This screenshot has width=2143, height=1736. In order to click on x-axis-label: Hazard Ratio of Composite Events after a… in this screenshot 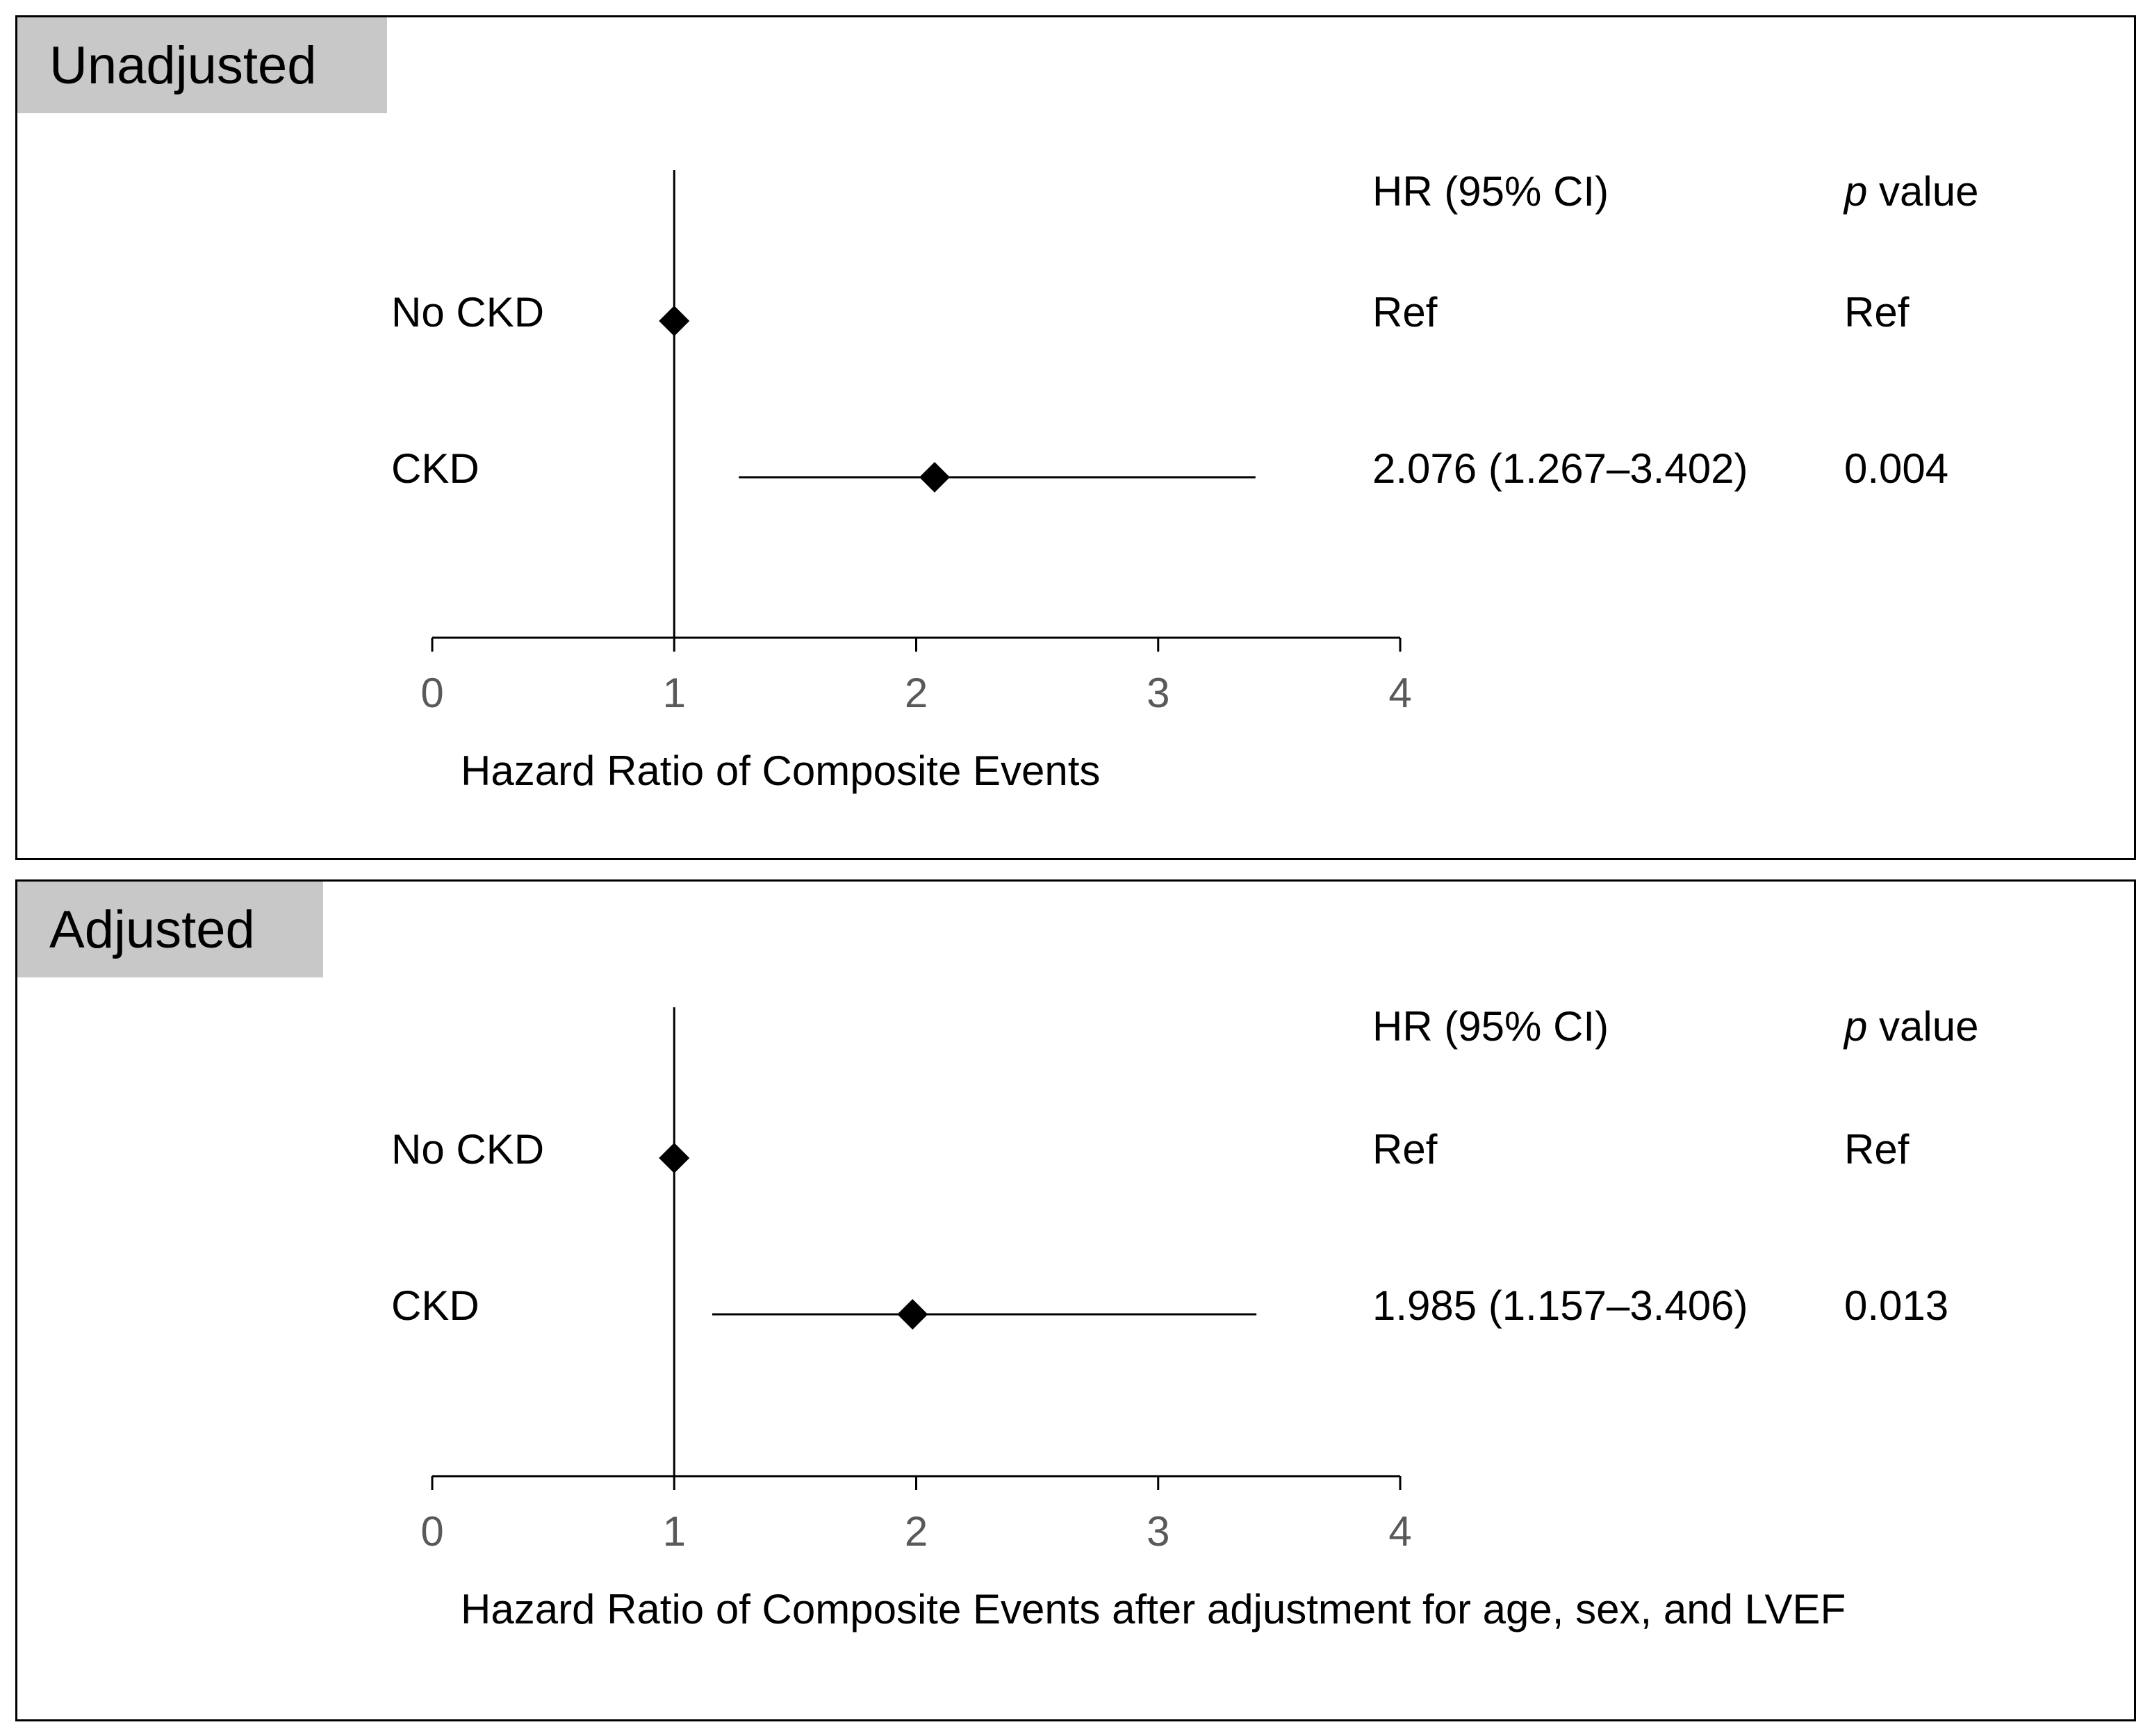, I will do `click(1153, 1609)`.